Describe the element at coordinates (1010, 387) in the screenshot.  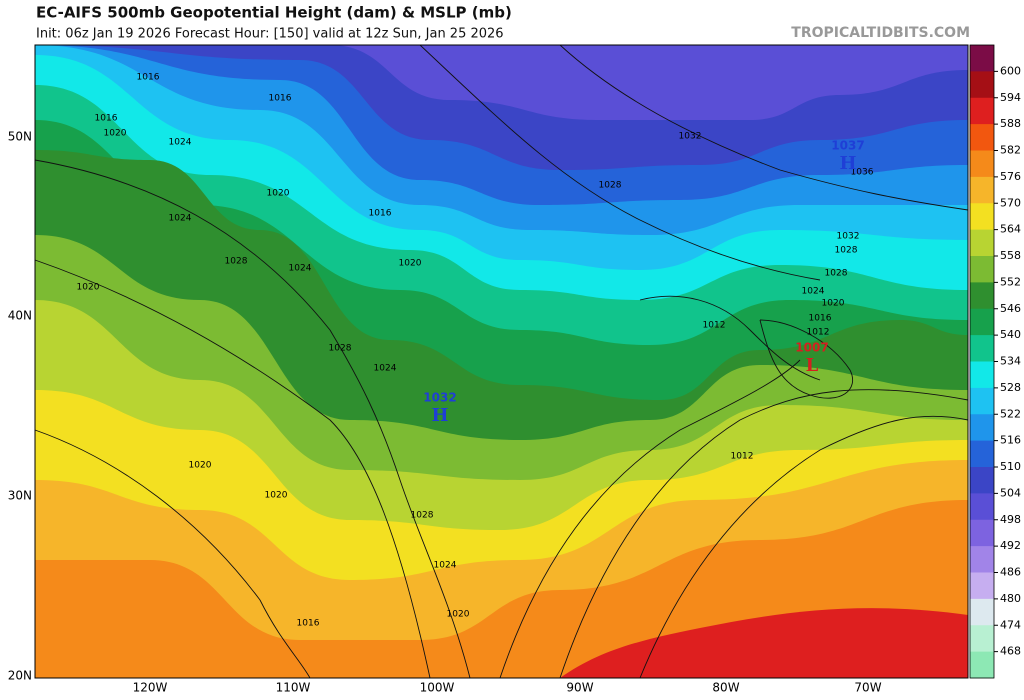
I see `colorbar-label: 528` at that location.